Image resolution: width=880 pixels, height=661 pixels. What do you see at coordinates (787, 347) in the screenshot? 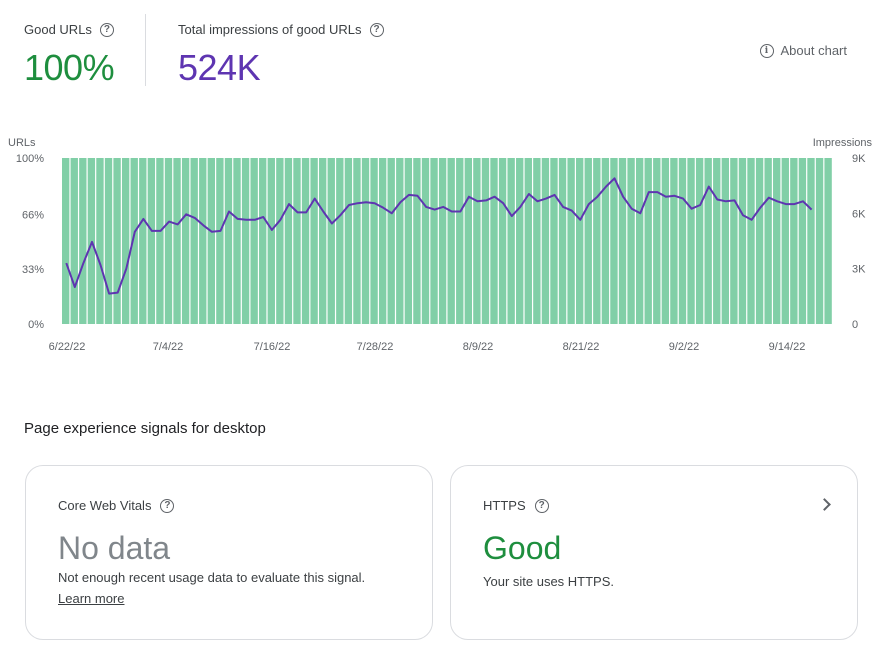
I see `x-tick-label: 9/14/22` at bounding box center [787, 347].